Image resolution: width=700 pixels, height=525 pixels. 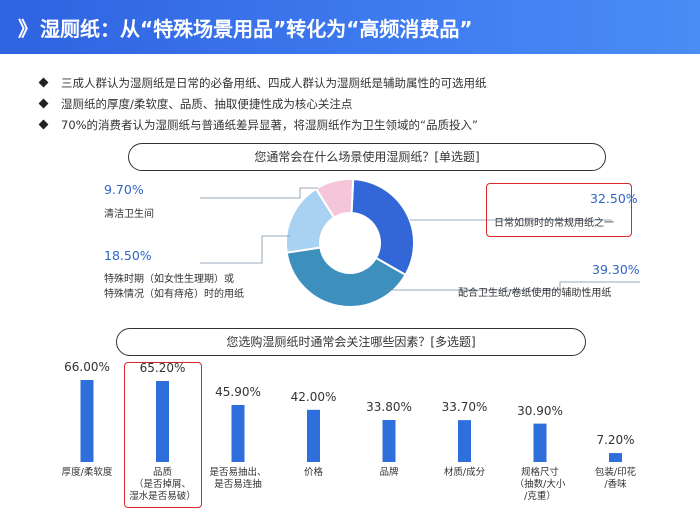 What do you see at coordinates (28, 28) in the screenshot?
I see `chevron-icon: 》` at bounding box center [28, 28].